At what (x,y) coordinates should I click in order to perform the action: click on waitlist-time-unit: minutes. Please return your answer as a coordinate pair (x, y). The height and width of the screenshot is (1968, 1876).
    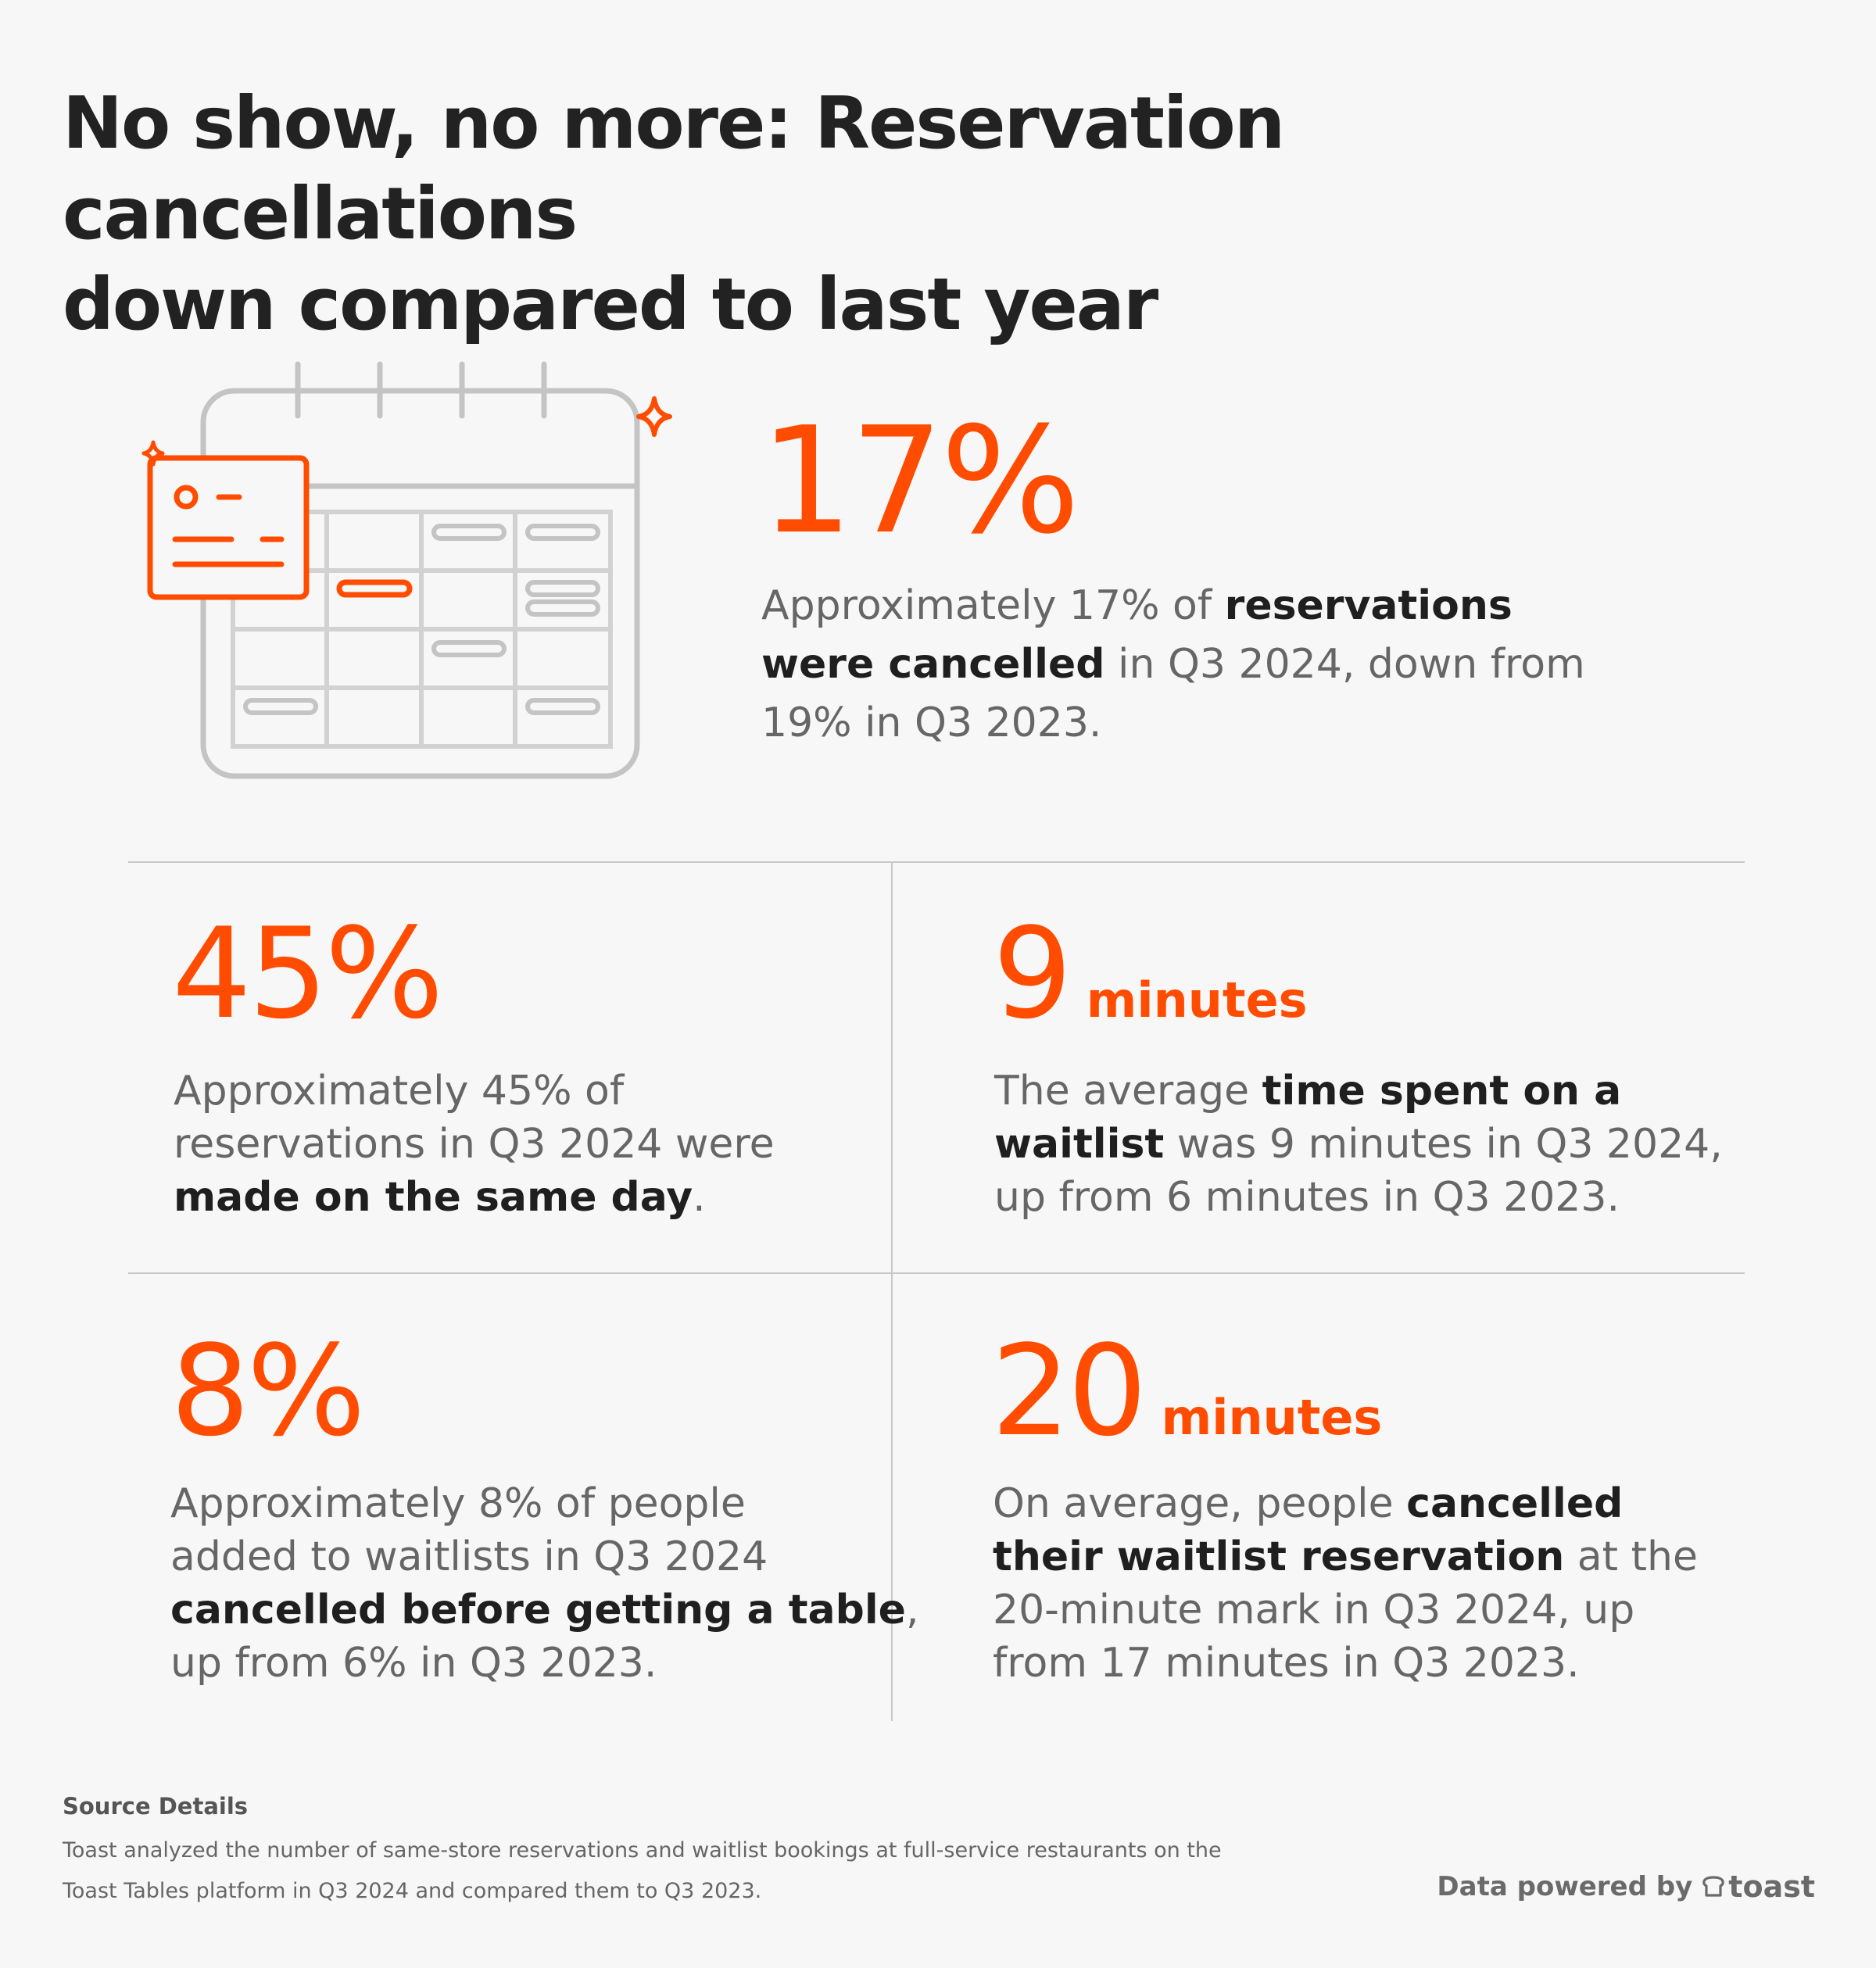
    Looking at the image, I should click on (1197, 1000).